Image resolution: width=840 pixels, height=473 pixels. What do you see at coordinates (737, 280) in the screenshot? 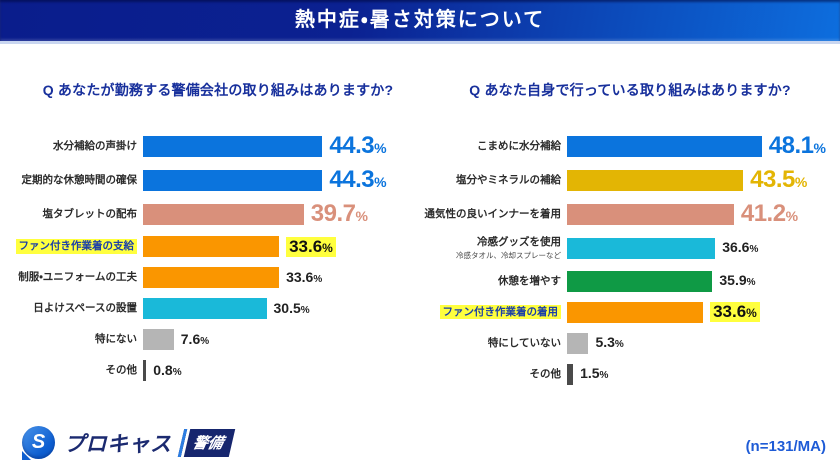
I see `bar-value: 35.9%` at bounding box center [737, 280].